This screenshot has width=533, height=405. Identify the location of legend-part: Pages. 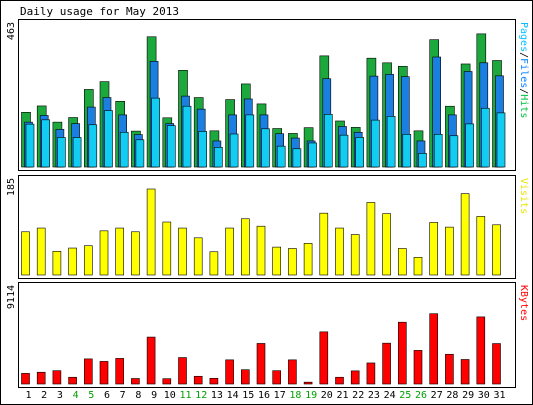
(523, 37).